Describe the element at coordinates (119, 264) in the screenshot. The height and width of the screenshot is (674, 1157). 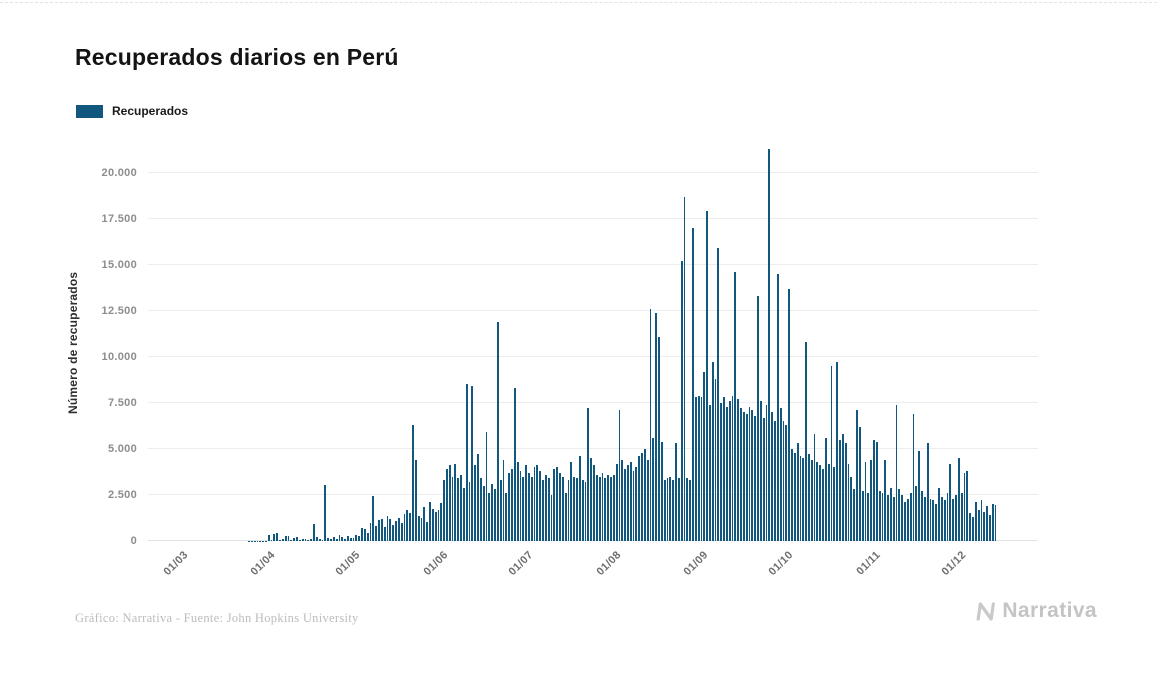
I see `y-tick-label: 15.000` at that location.